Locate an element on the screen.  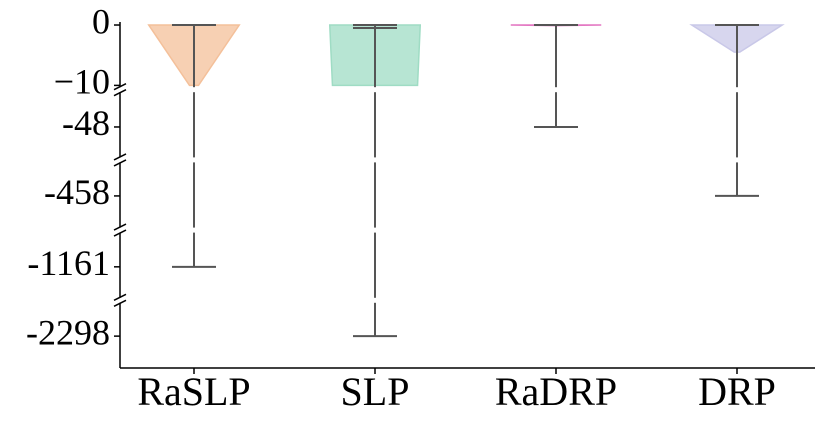
y-tick-label: -2298 is located at coordinates (68, 332).